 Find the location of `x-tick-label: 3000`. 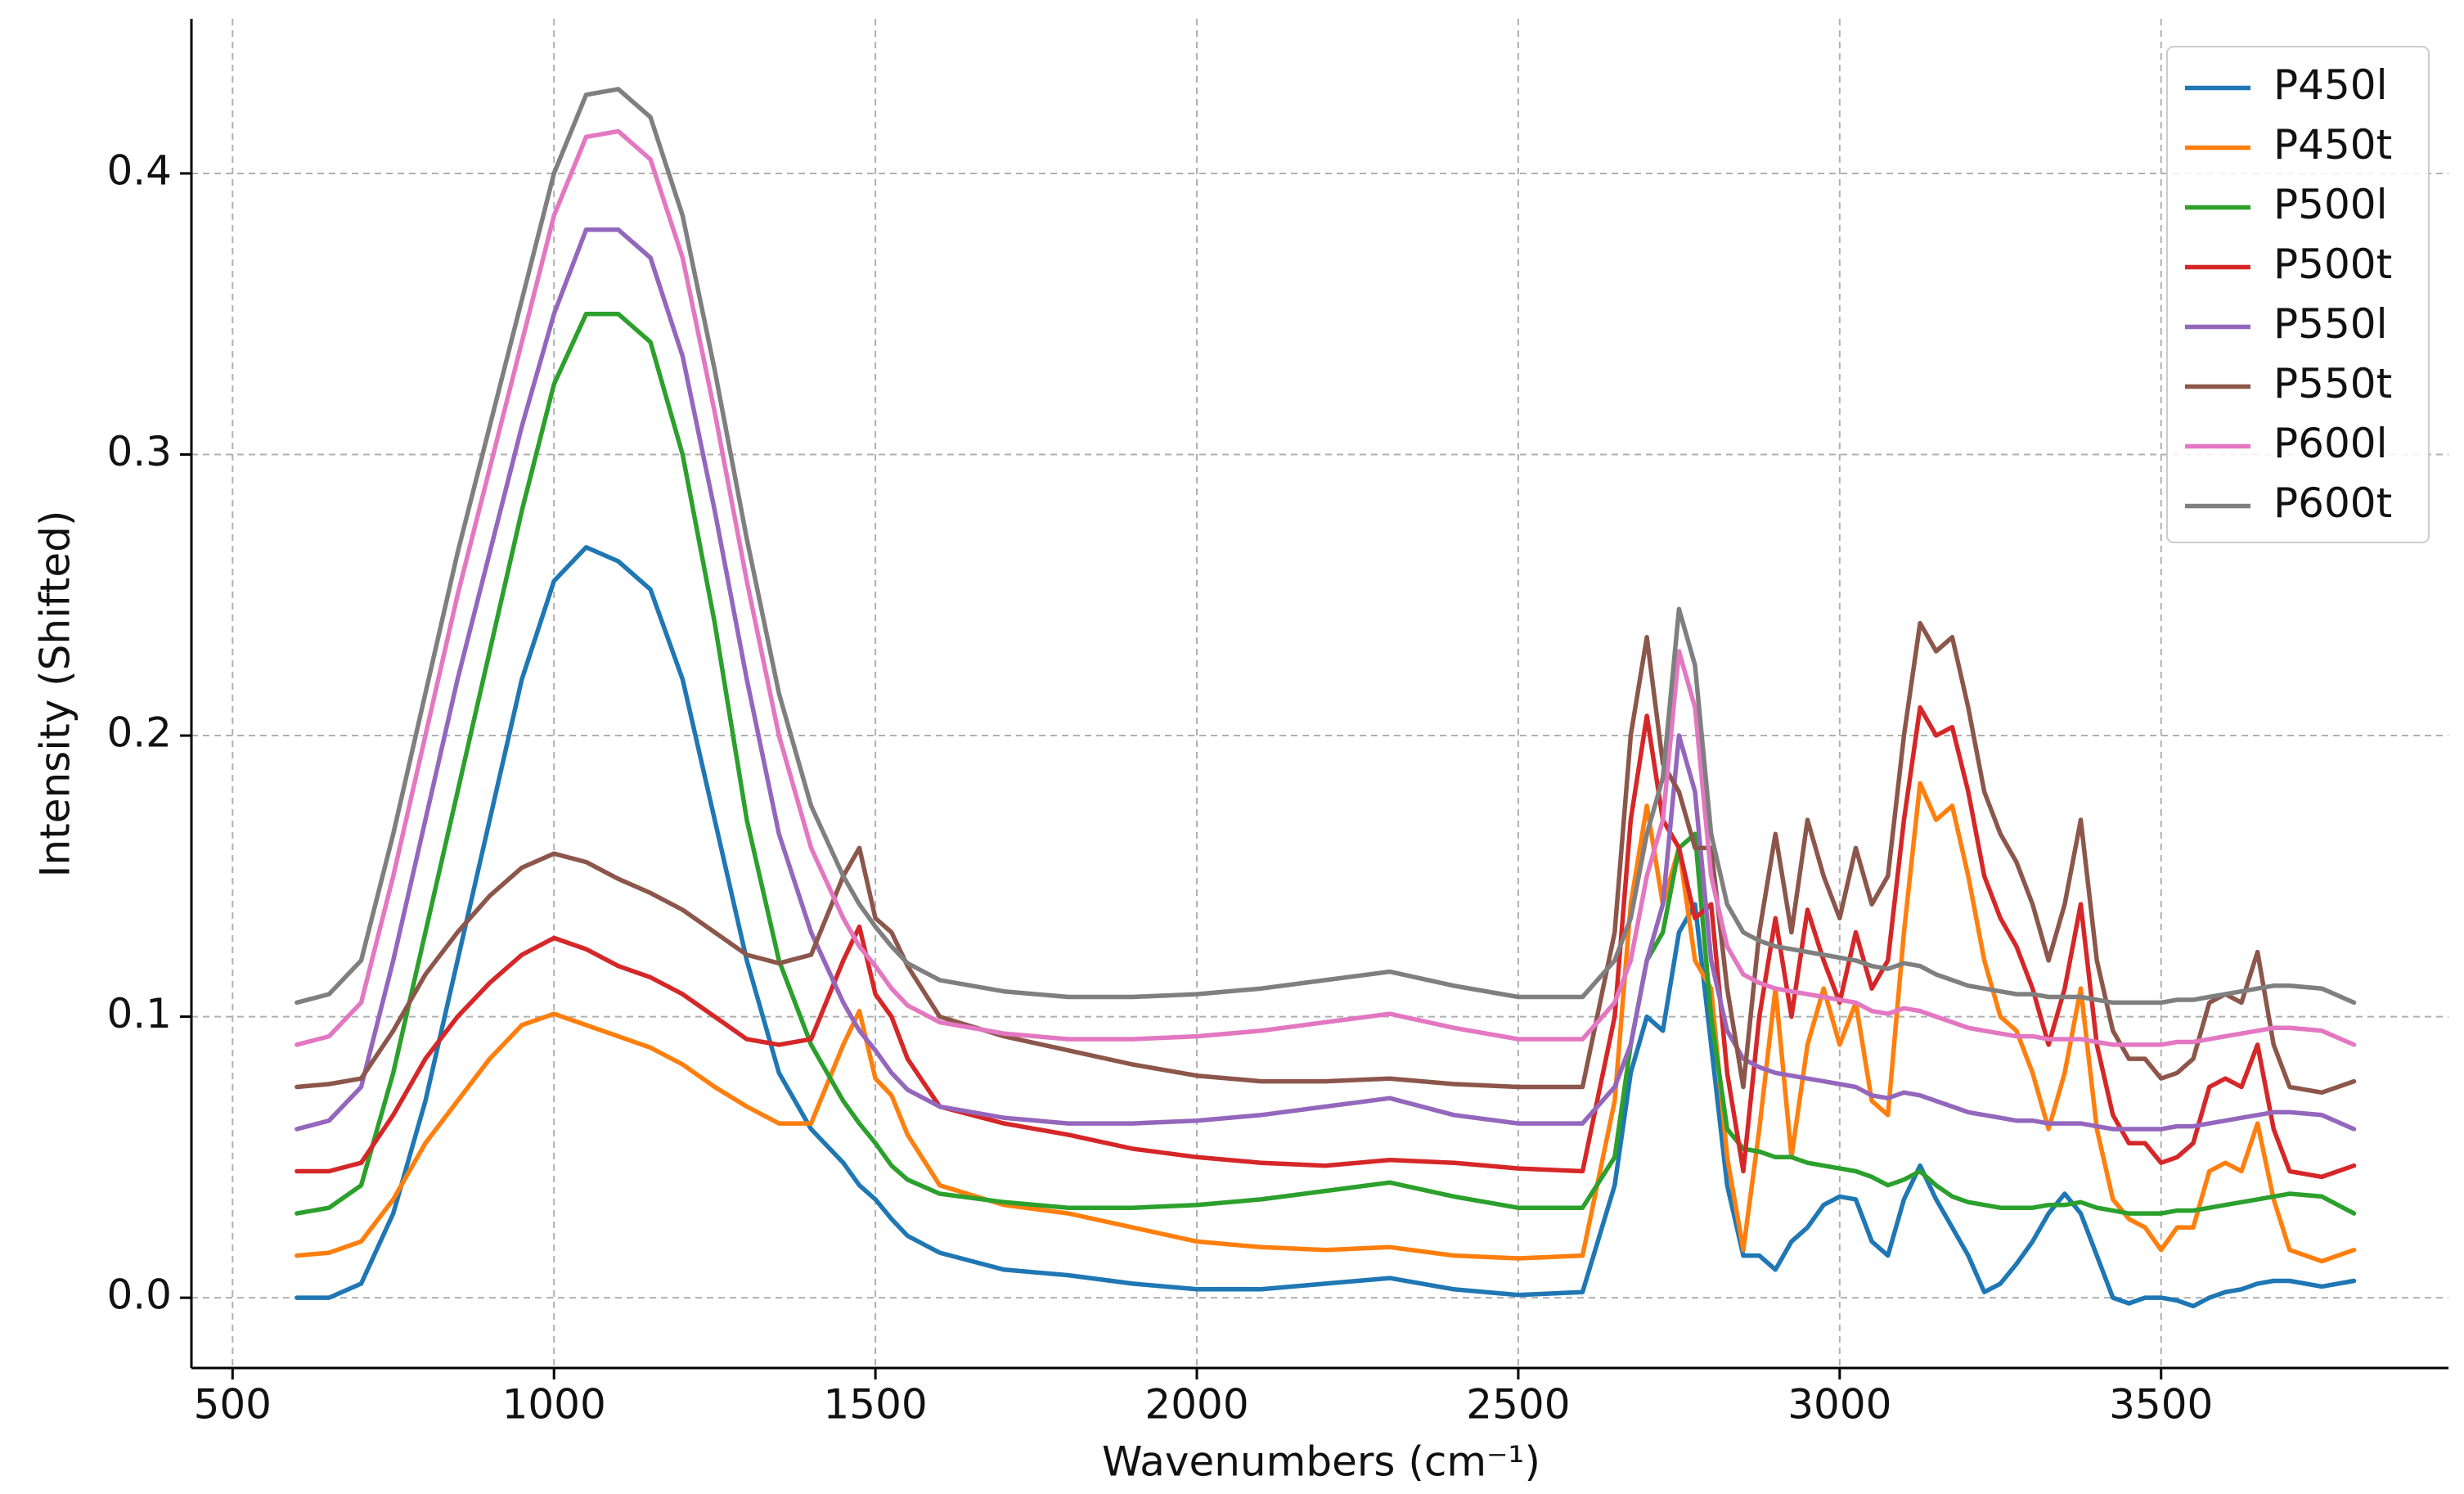

x-tick-label: 3000 is located at coordinates (1839, 1405).